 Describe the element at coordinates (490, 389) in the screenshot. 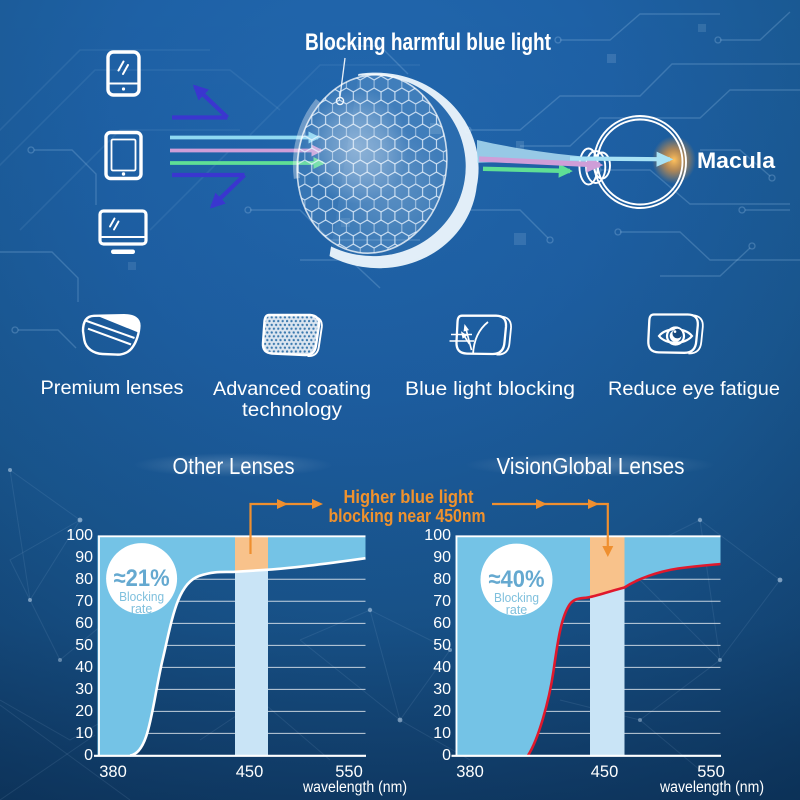

I see `svg-text: Blue light blocking` at that location.